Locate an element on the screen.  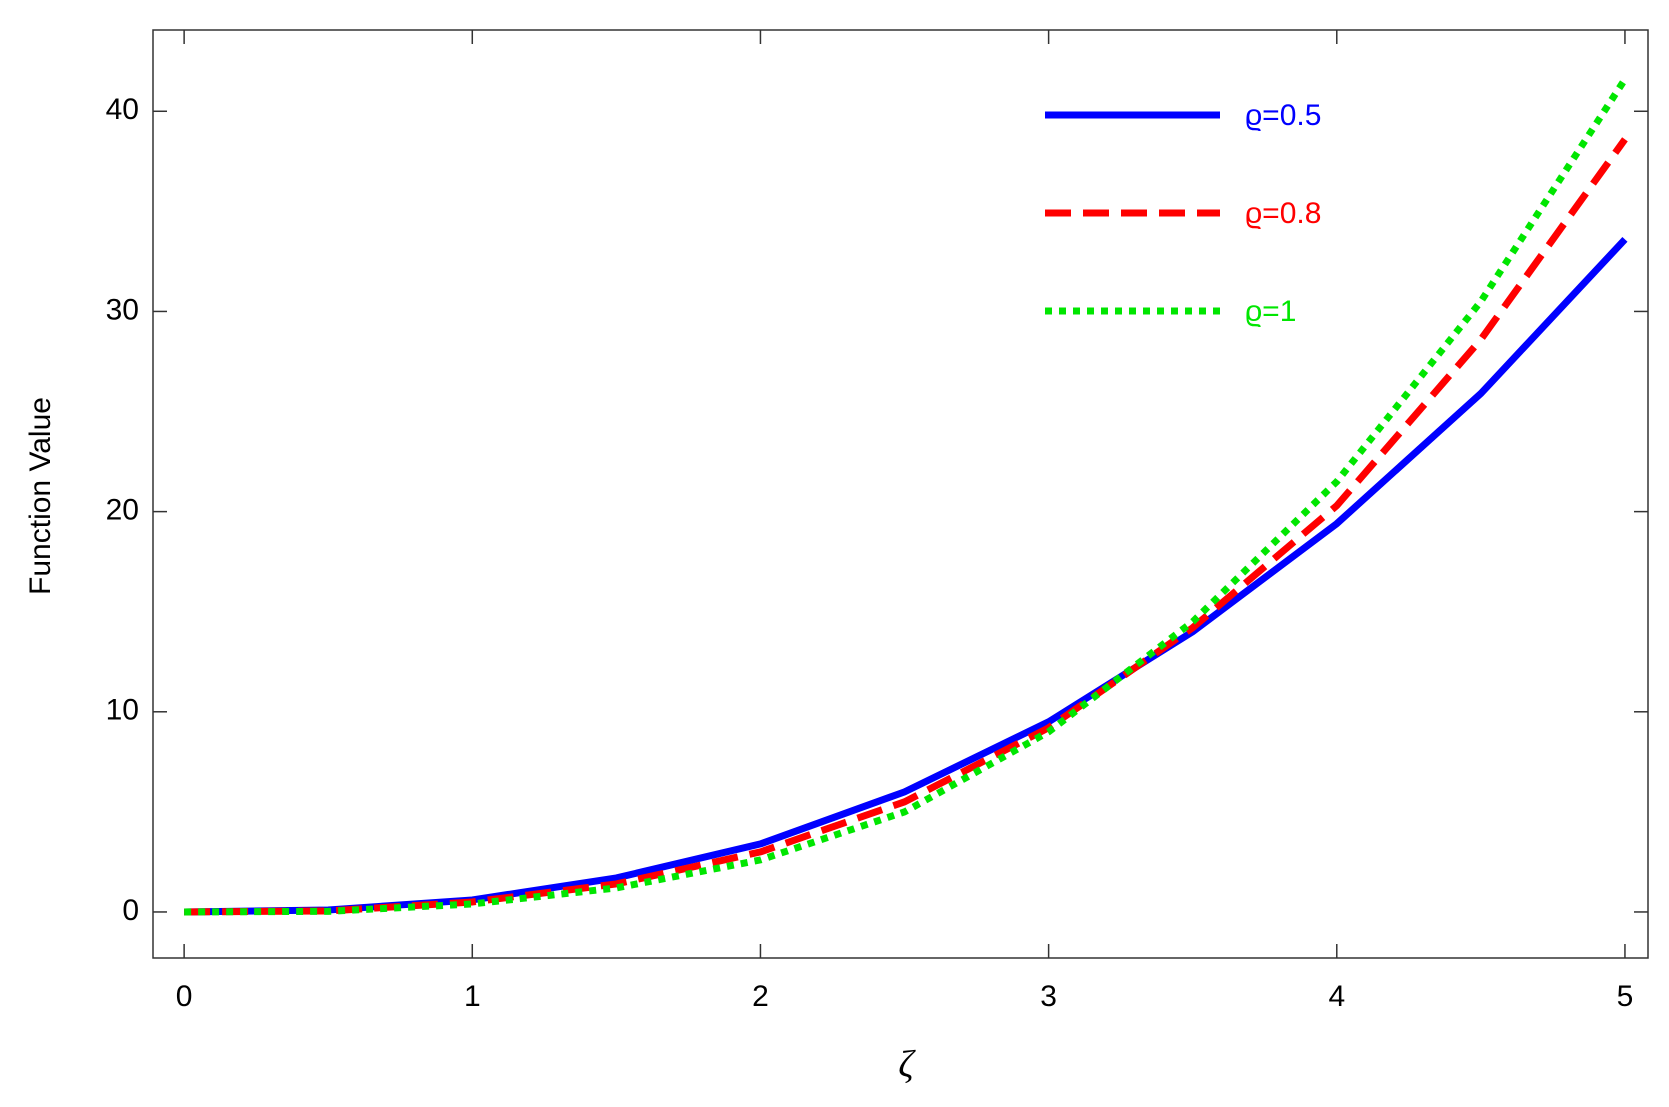
x-tick-label: 3 is located at coordinates (1048, 996).